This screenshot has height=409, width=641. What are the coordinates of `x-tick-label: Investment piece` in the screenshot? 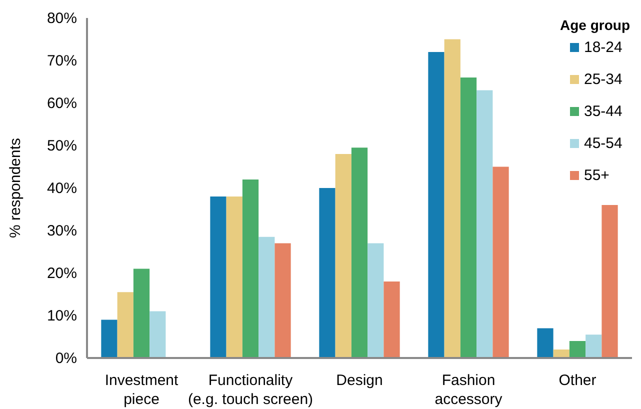 It's located at (142, 390).